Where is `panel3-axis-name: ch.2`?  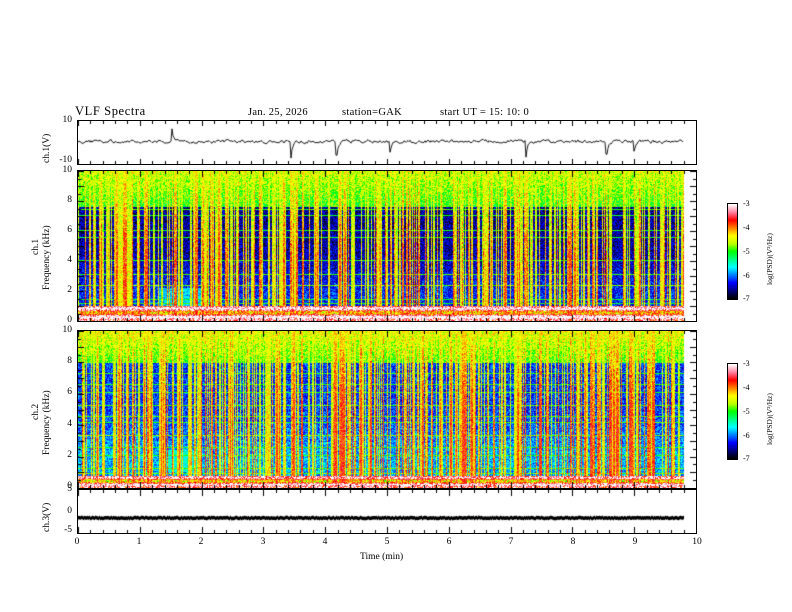 panel3-axis-name: ch.2 is located at coordinates (36, 411).